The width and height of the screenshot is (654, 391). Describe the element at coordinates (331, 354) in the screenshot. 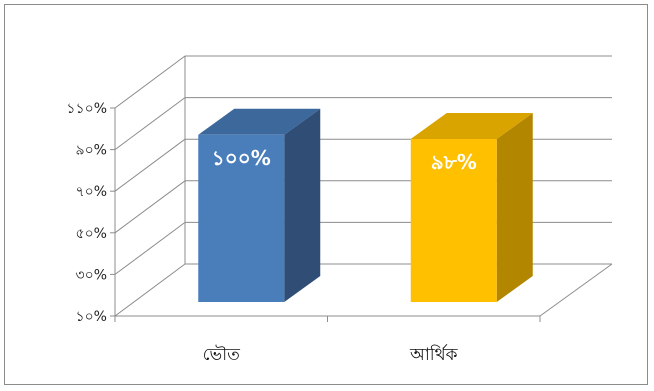

I see `category-labels: ভৌত আর্থিক` at that location.